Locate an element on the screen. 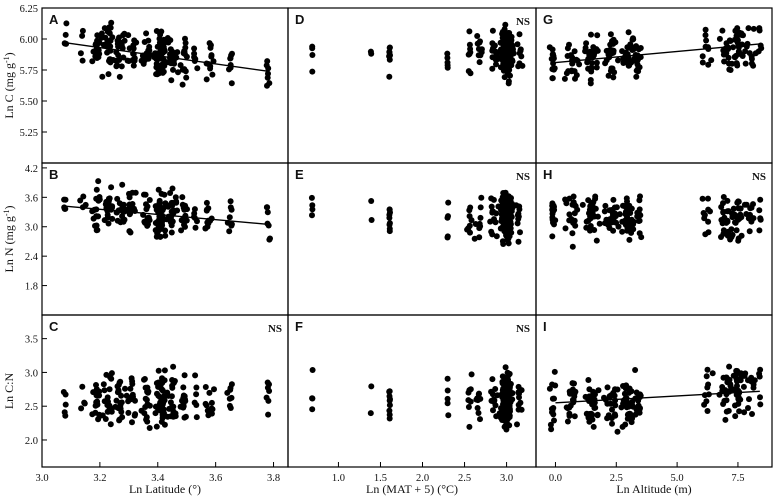 This screenshot has width=784, height=503. y-tick-label: 6.00 is located at coordinates (29, 40).